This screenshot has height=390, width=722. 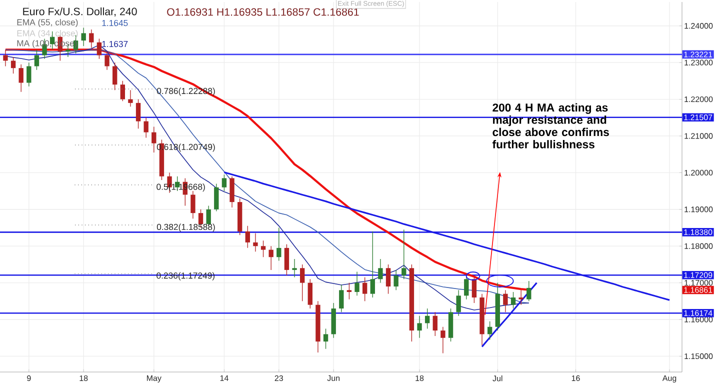 What do you see at coordinates (698, 173) in the screenshot?
I see `y-tick-label: 1.20000` at bounding box center [698, 173].